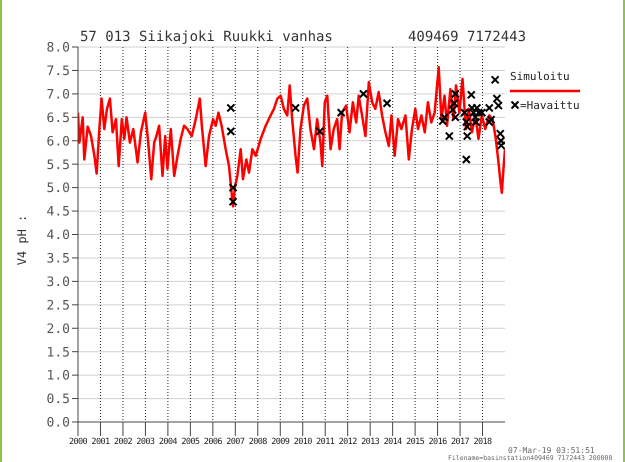 Image resolution: width=625 pixels, height=462 pixels. Describe the element at coordinates (280, 442) in the screenshot. I see `x-tick-label: 2009` at that location.